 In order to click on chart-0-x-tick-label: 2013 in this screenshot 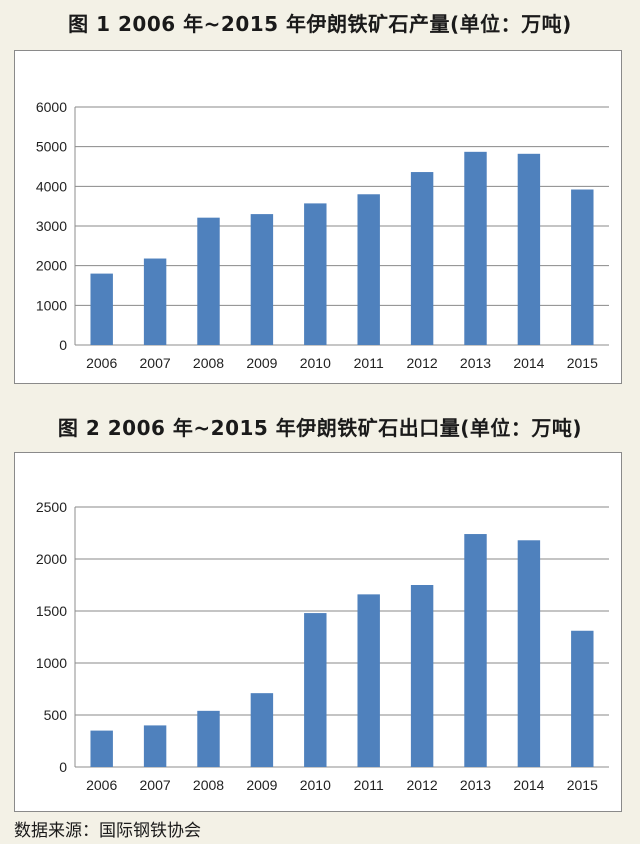, I will do `click(475, 363)`.